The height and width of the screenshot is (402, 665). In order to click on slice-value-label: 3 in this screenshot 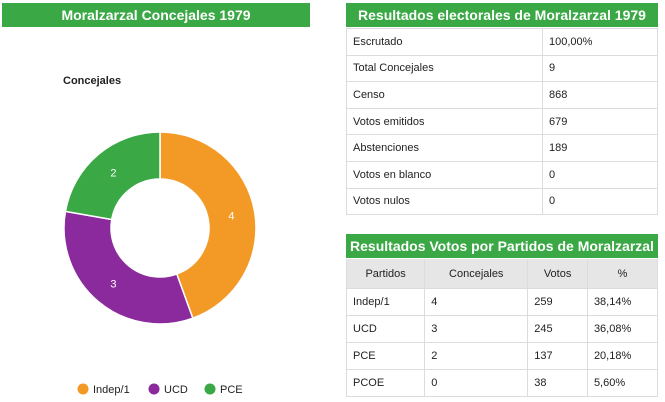, I will do `click(113, 285)`.